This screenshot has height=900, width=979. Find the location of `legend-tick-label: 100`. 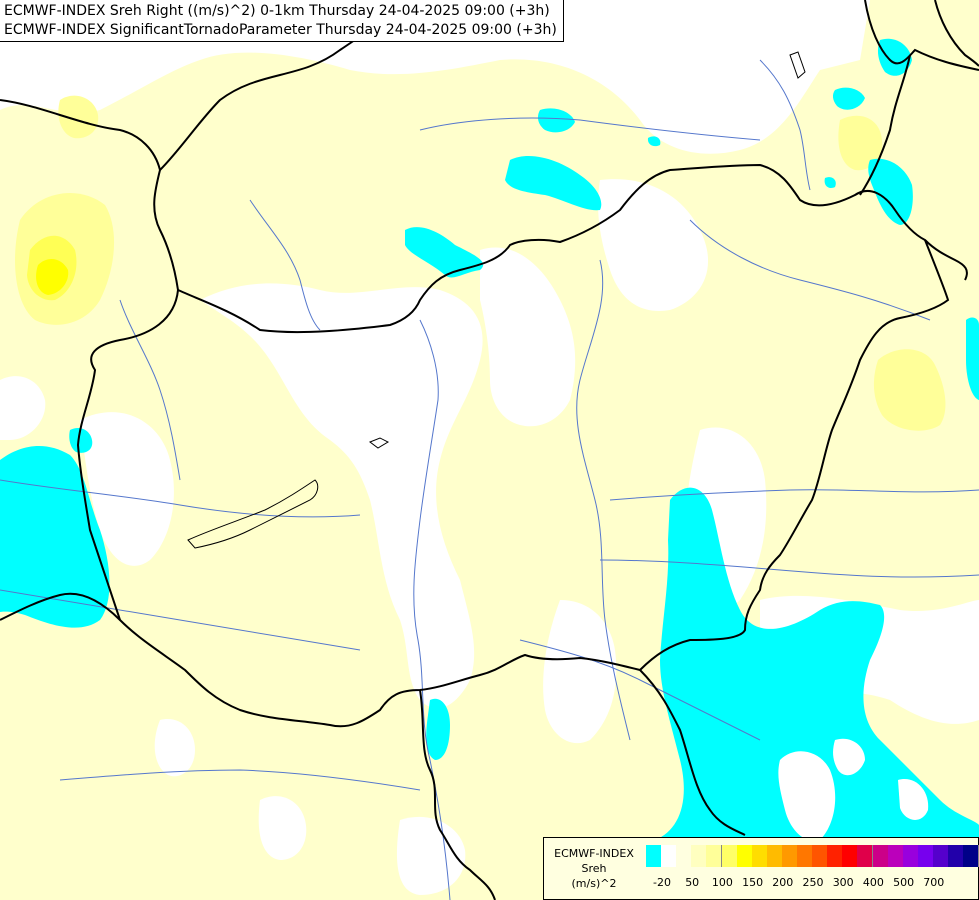

legend-tick-label: 100 is located at coordinates (722, 882).